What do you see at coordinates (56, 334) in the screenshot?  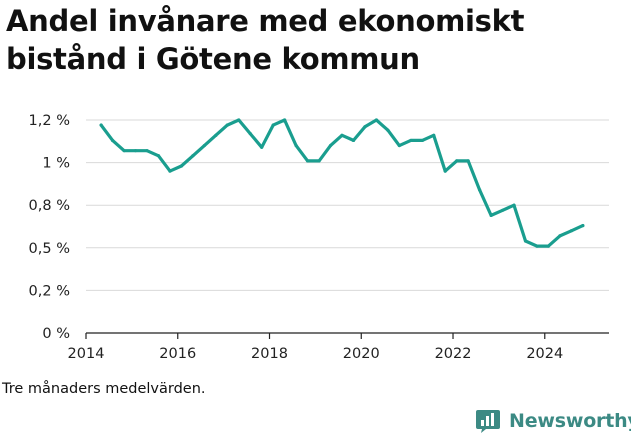 I see `y-tick-label: 0 %` at bounding box center [56, 334].